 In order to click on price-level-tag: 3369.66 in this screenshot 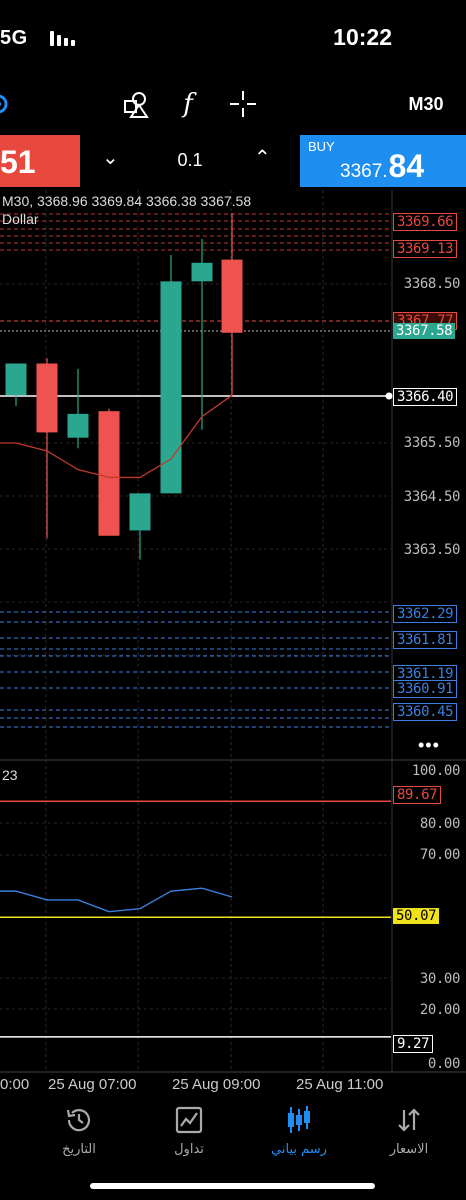, I will do `click(425, 222)`.